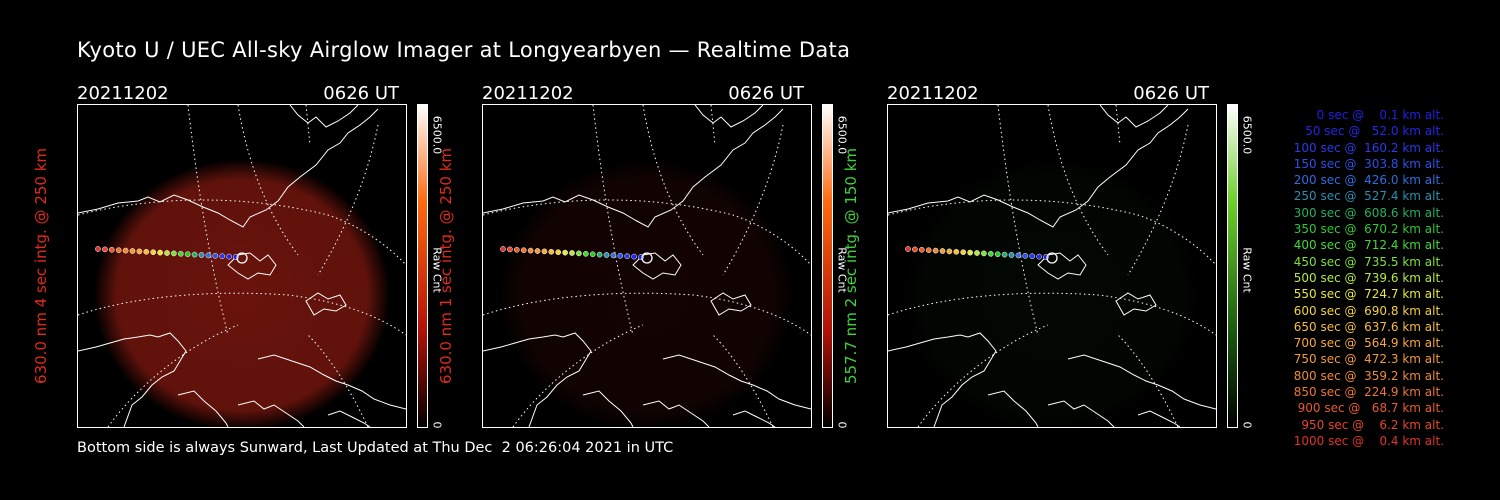 The height and width of the screenshot is (500, 1500). Describe the element at coordinates (1368, 408) in the screenshot. I see `legend-row: 900 sec @ 68.7 km alt.` at that location.